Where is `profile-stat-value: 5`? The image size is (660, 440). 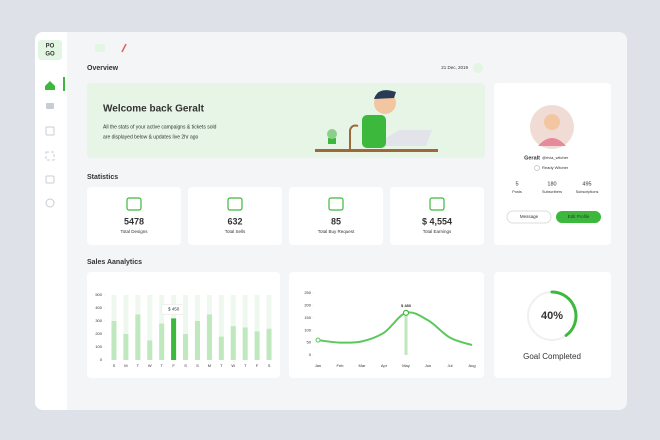
profile-stat-value: 5 is located at coordinates (516, 184).